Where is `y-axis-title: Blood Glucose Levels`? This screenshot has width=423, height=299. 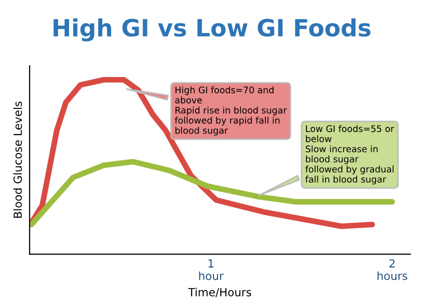 y-axis-title: Blood Glucose Levels is located at coordinates (17, 160).